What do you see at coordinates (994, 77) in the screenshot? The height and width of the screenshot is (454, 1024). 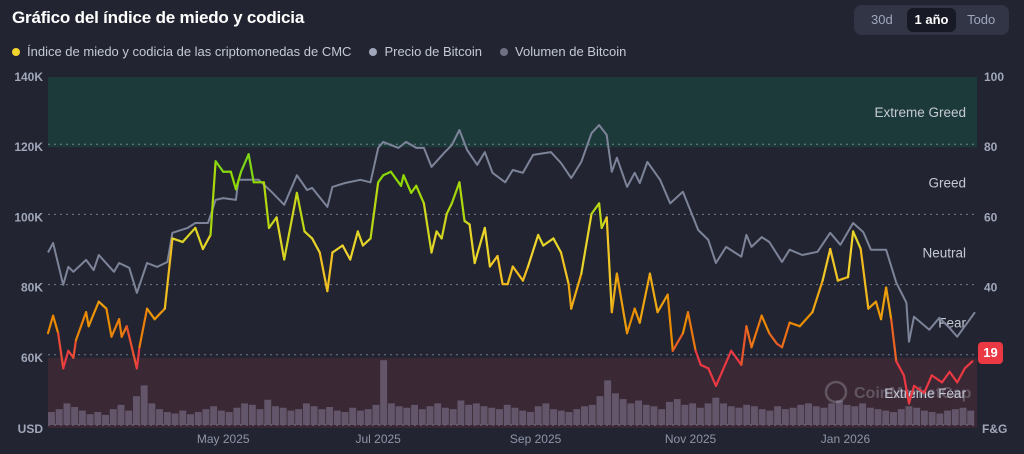 I see `right-axis-tick: 100` at bounding box center [994, 77].